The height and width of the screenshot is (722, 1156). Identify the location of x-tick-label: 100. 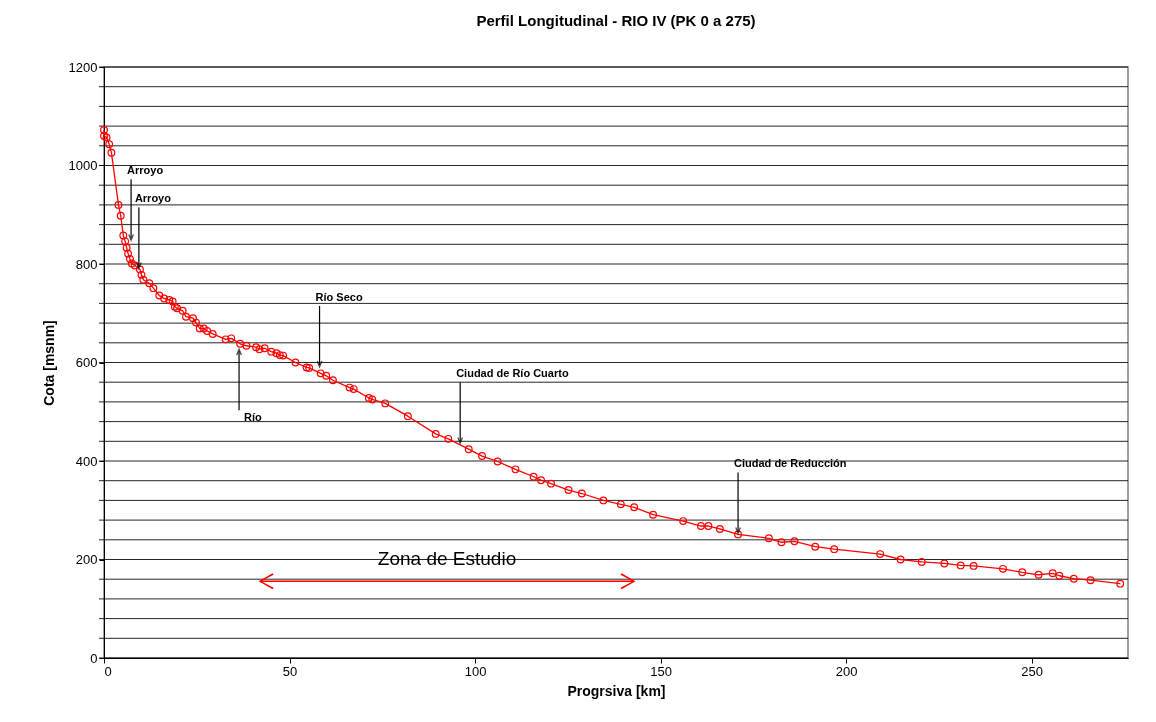
(475, 671).